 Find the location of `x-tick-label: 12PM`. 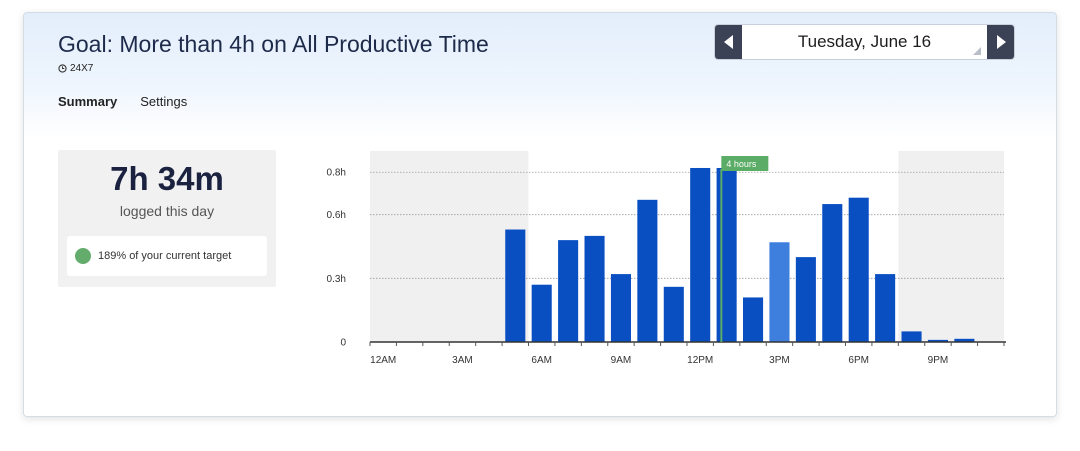

x-tick-label: 12PM is located at coordinates (700, 360).